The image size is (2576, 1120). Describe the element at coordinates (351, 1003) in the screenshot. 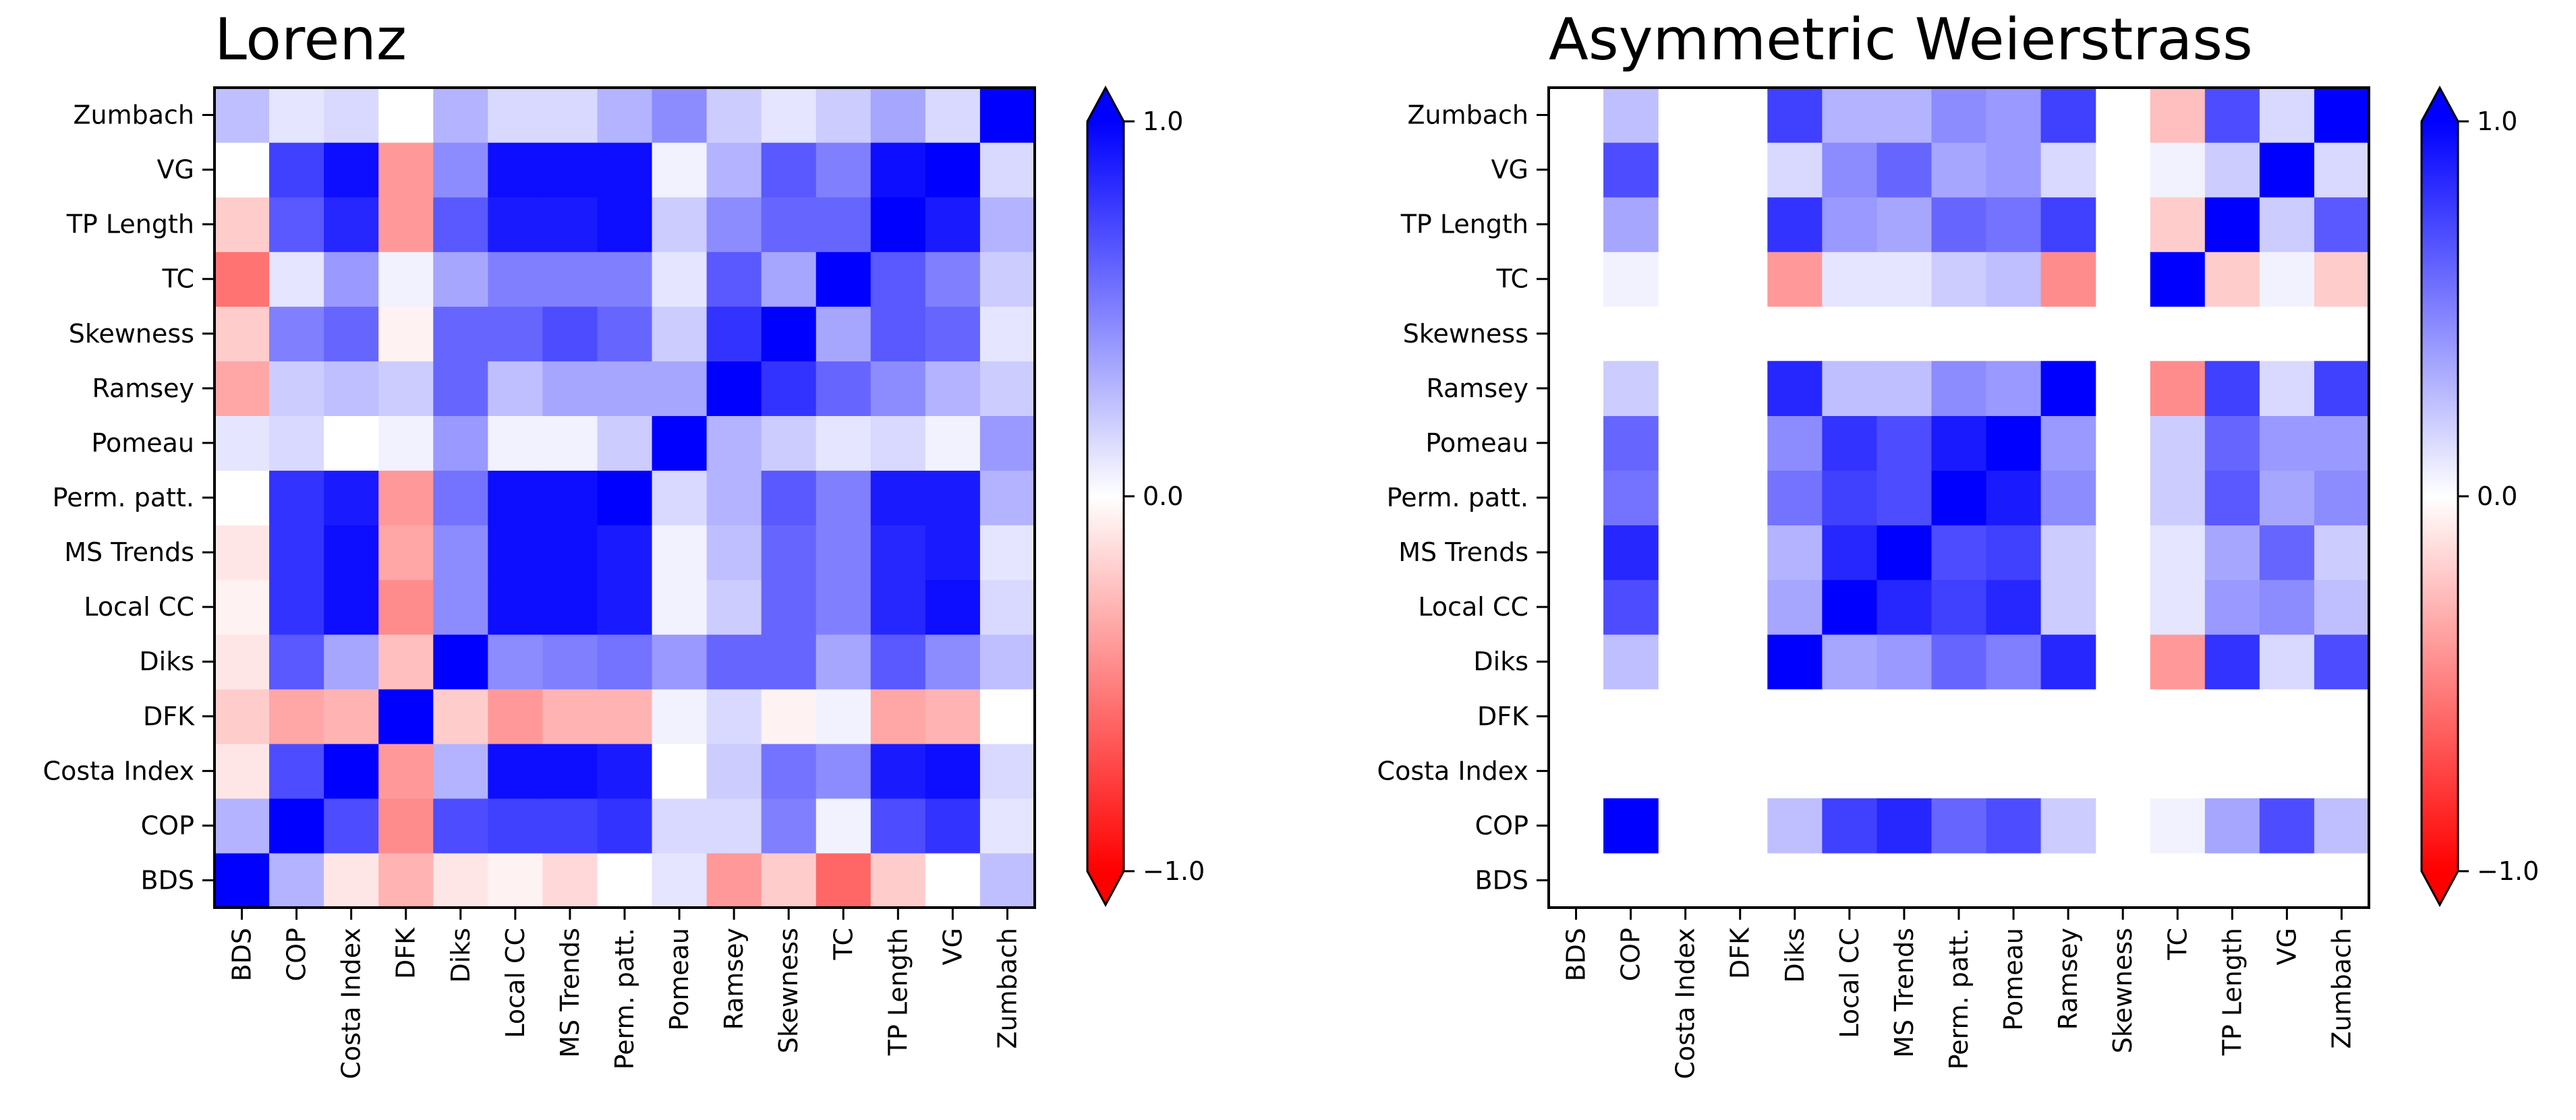

I see `x-tick-label: Costa Index` at that location.